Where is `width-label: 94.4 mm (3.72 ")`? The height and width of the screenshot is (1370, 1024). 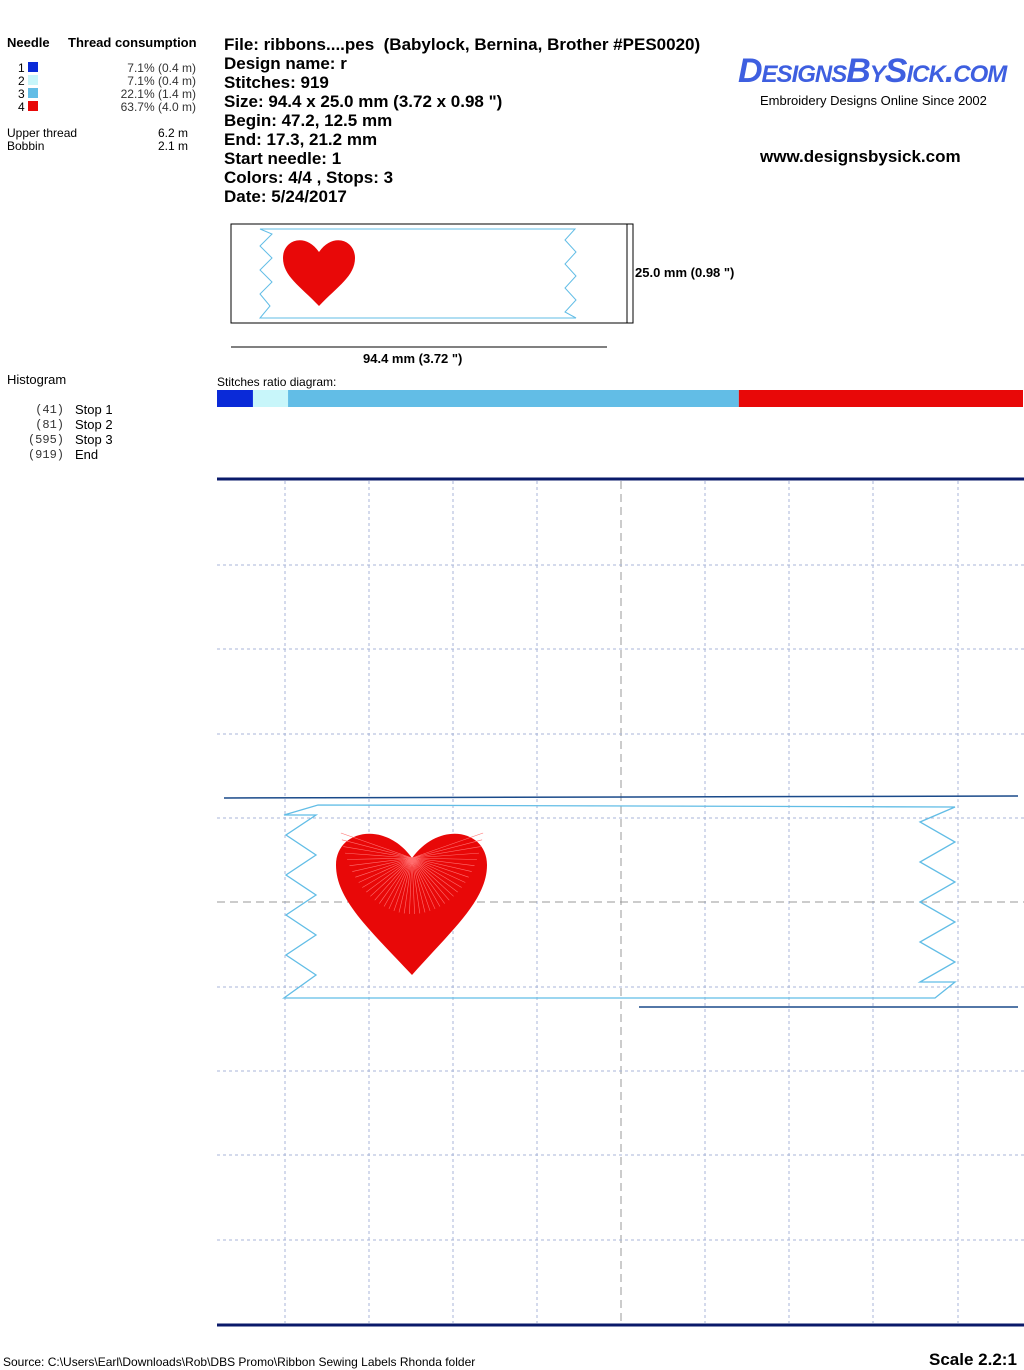 width-label: 94.4 mm (3.72 ") is located at coordinates (413, 358).